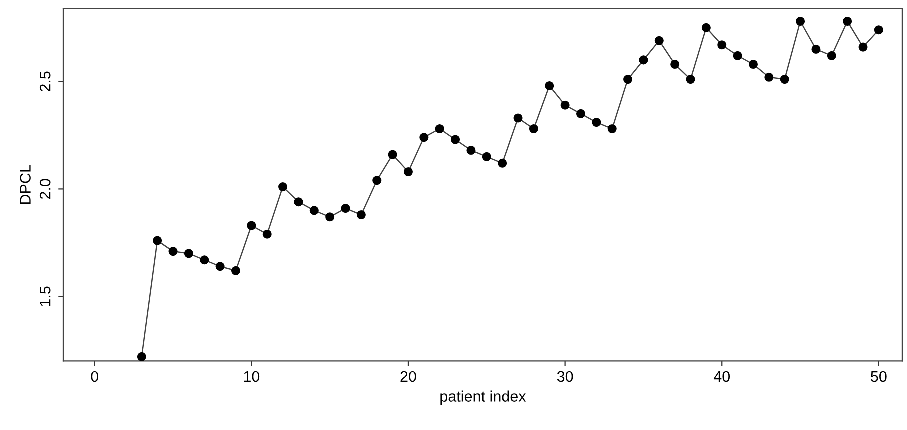 The height and width of the screenshot is (430, 907). Describe the element at coordinates (879, 376) in the screenshot. I see `x-tick-label: 50` at that location.